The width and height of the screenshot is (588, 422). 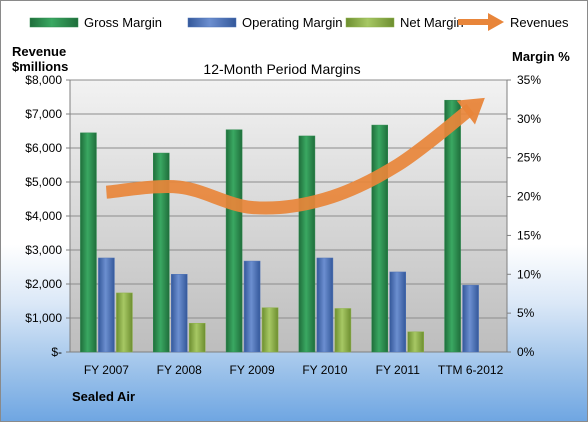 I want to click on left-tick-label: $2,000, so click(x=43, y=284).